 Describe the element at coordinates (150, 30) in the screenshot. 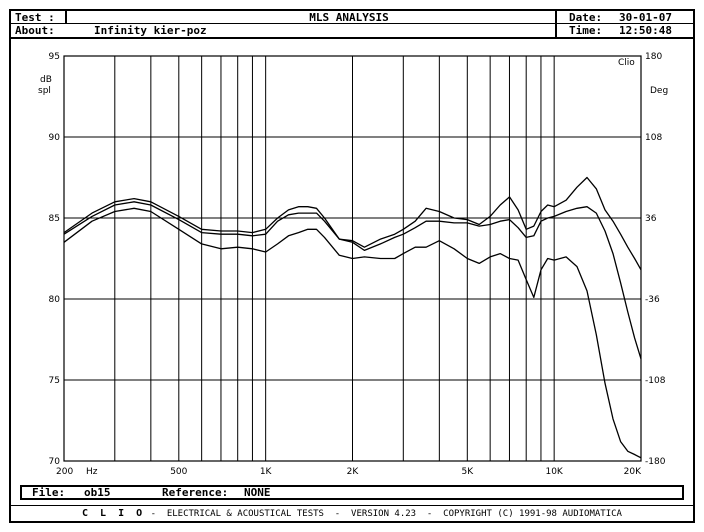

I see `about-value: Infinity kier-poz` at that location.